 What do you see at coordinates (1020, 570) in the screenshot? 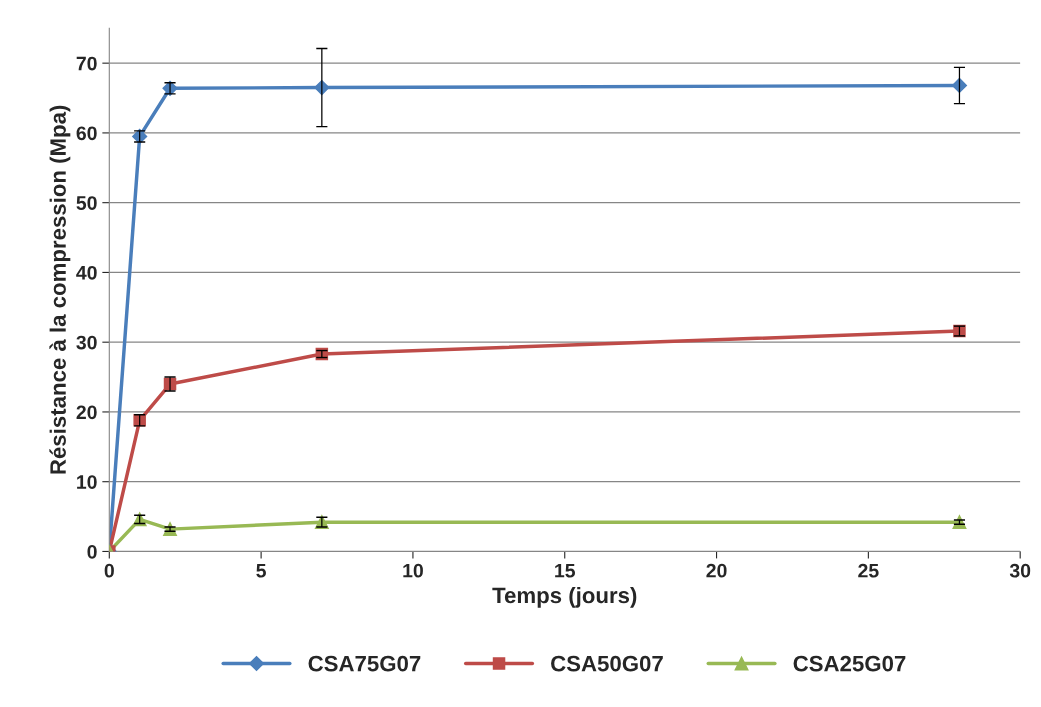
I see `x-tick-label: 30` at bounding box center [1020, 570].